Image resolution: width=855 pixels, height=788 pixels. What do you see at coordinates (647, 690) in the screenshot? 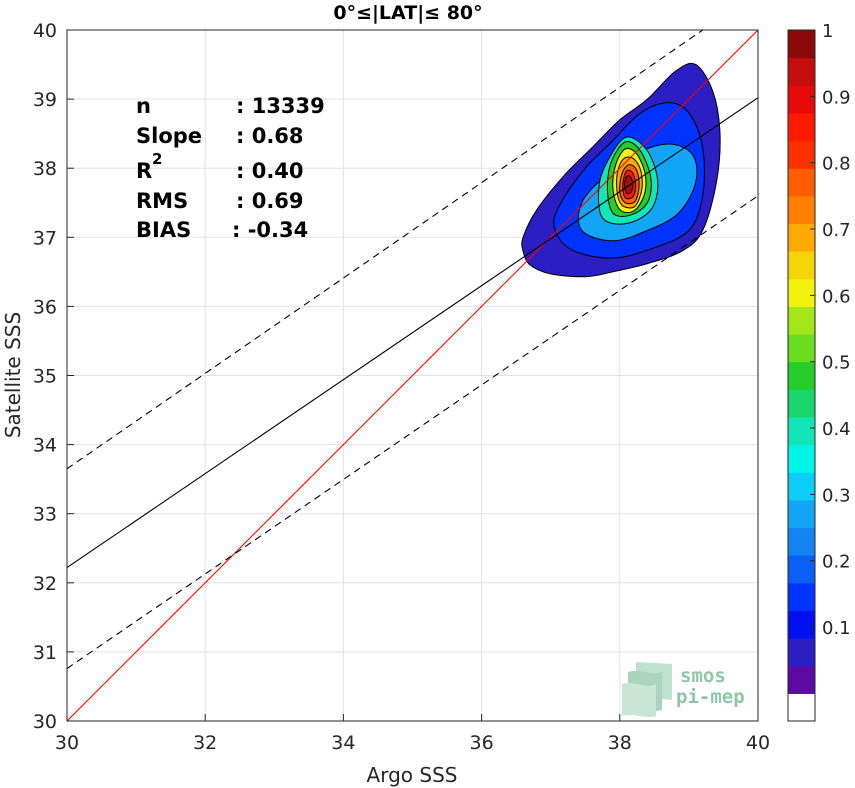
I see `logo-waves-icon` at bounding box center [647, 690].